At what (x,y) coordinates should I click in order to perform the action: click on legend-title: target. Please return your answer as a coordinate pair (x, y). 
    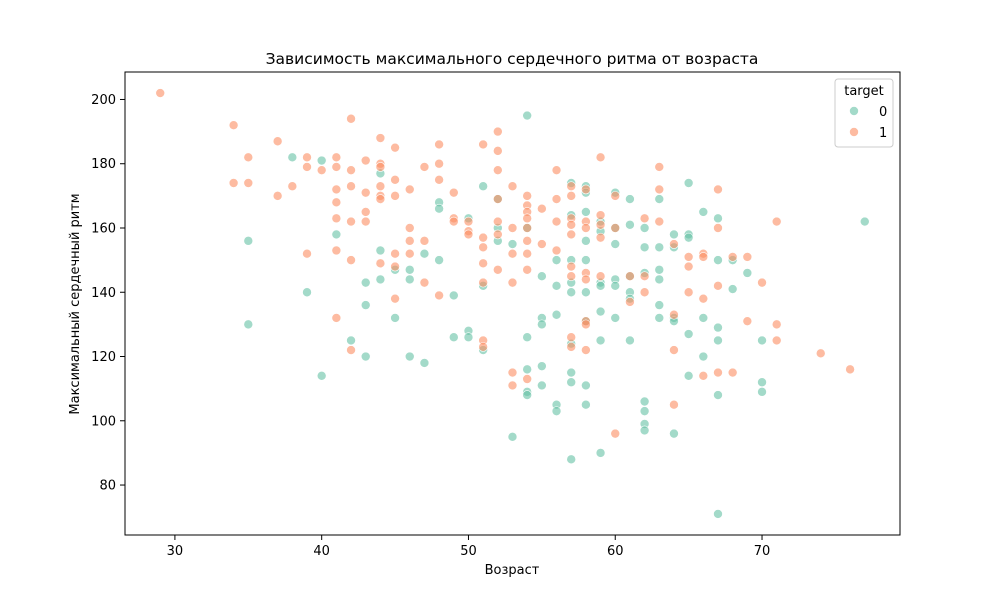
    Looking at the image, I should click on (864, 91).